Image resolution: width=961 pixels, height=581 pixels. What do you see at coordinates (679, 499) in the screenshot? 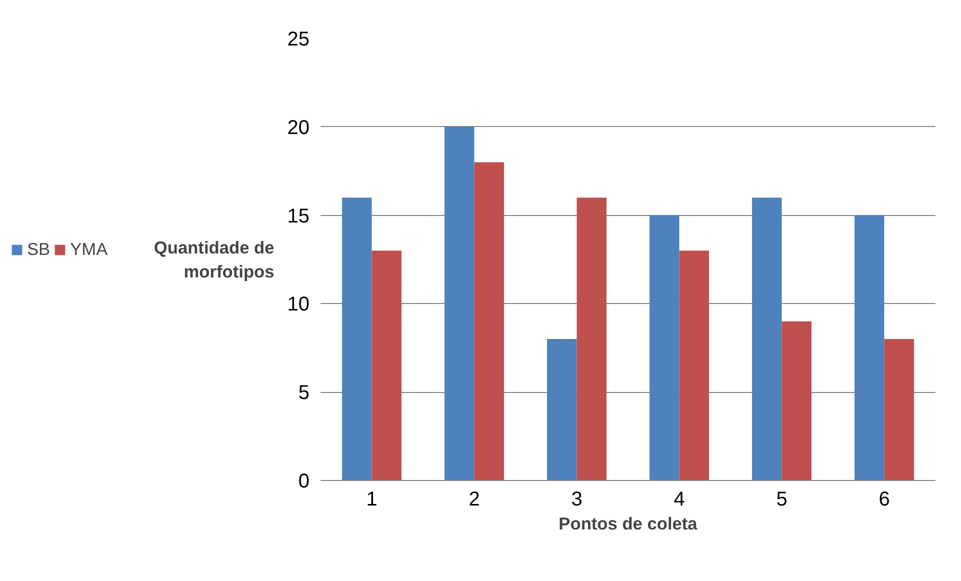
I see `x-tick-label: 4` at bounding box center [679, 499].